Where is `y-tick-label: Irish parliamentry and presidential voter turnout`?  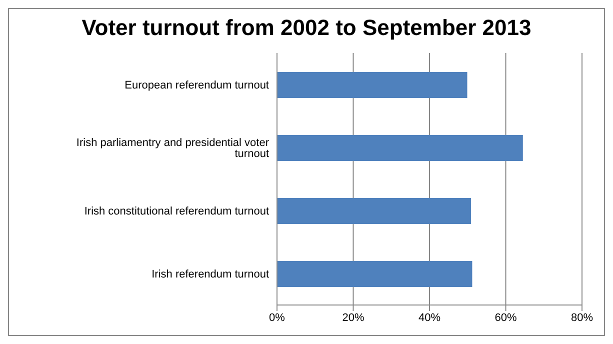
y-tick-label: Irish parliamentry and presidential voter turnout is located at coordinates (173, 148).